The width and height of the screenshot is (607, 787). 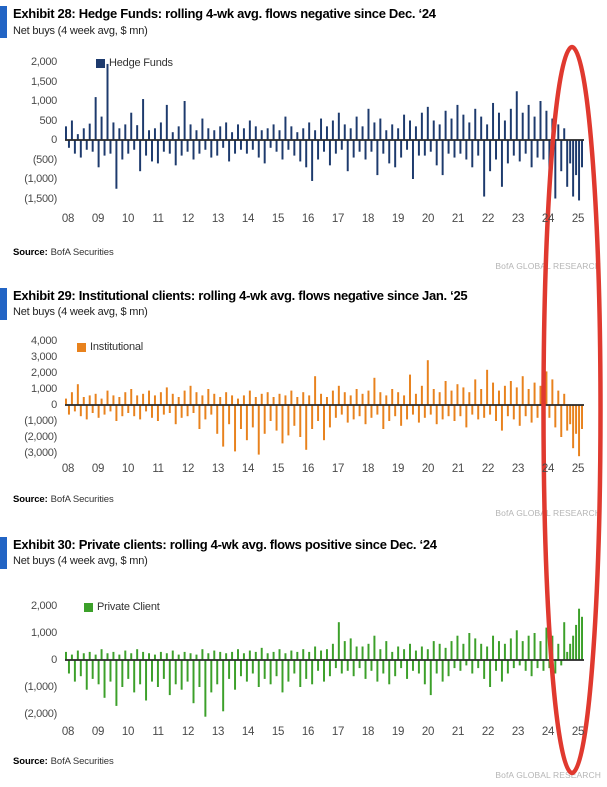 What do you see at coordinates (398, 469) in the screenshot?
I see `x-tick-label: 19` at bounding box center [398, 469].